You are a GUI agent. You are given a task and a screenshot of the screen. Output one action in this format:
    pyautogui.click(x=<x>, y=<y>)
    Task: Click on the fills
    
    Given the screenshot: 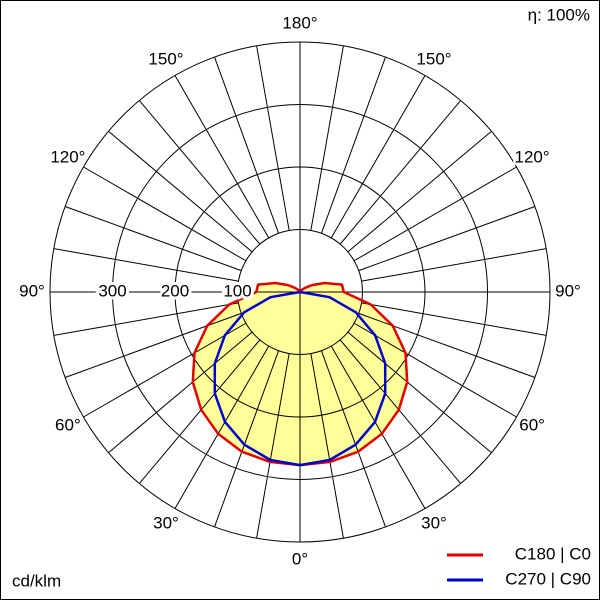 What is the action you would take?
    pyautogui.click(x=300, y=374)
    